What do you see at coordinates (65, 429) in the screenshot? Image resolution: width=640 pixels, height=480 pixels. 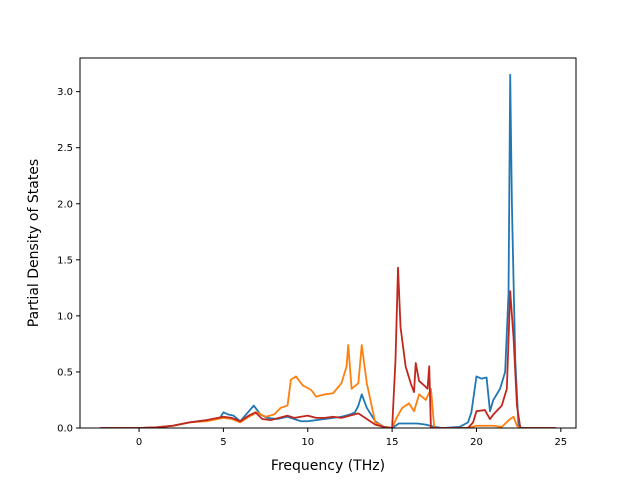 I see `y-tick-label: 0.0` at bounding box center [65, 429].